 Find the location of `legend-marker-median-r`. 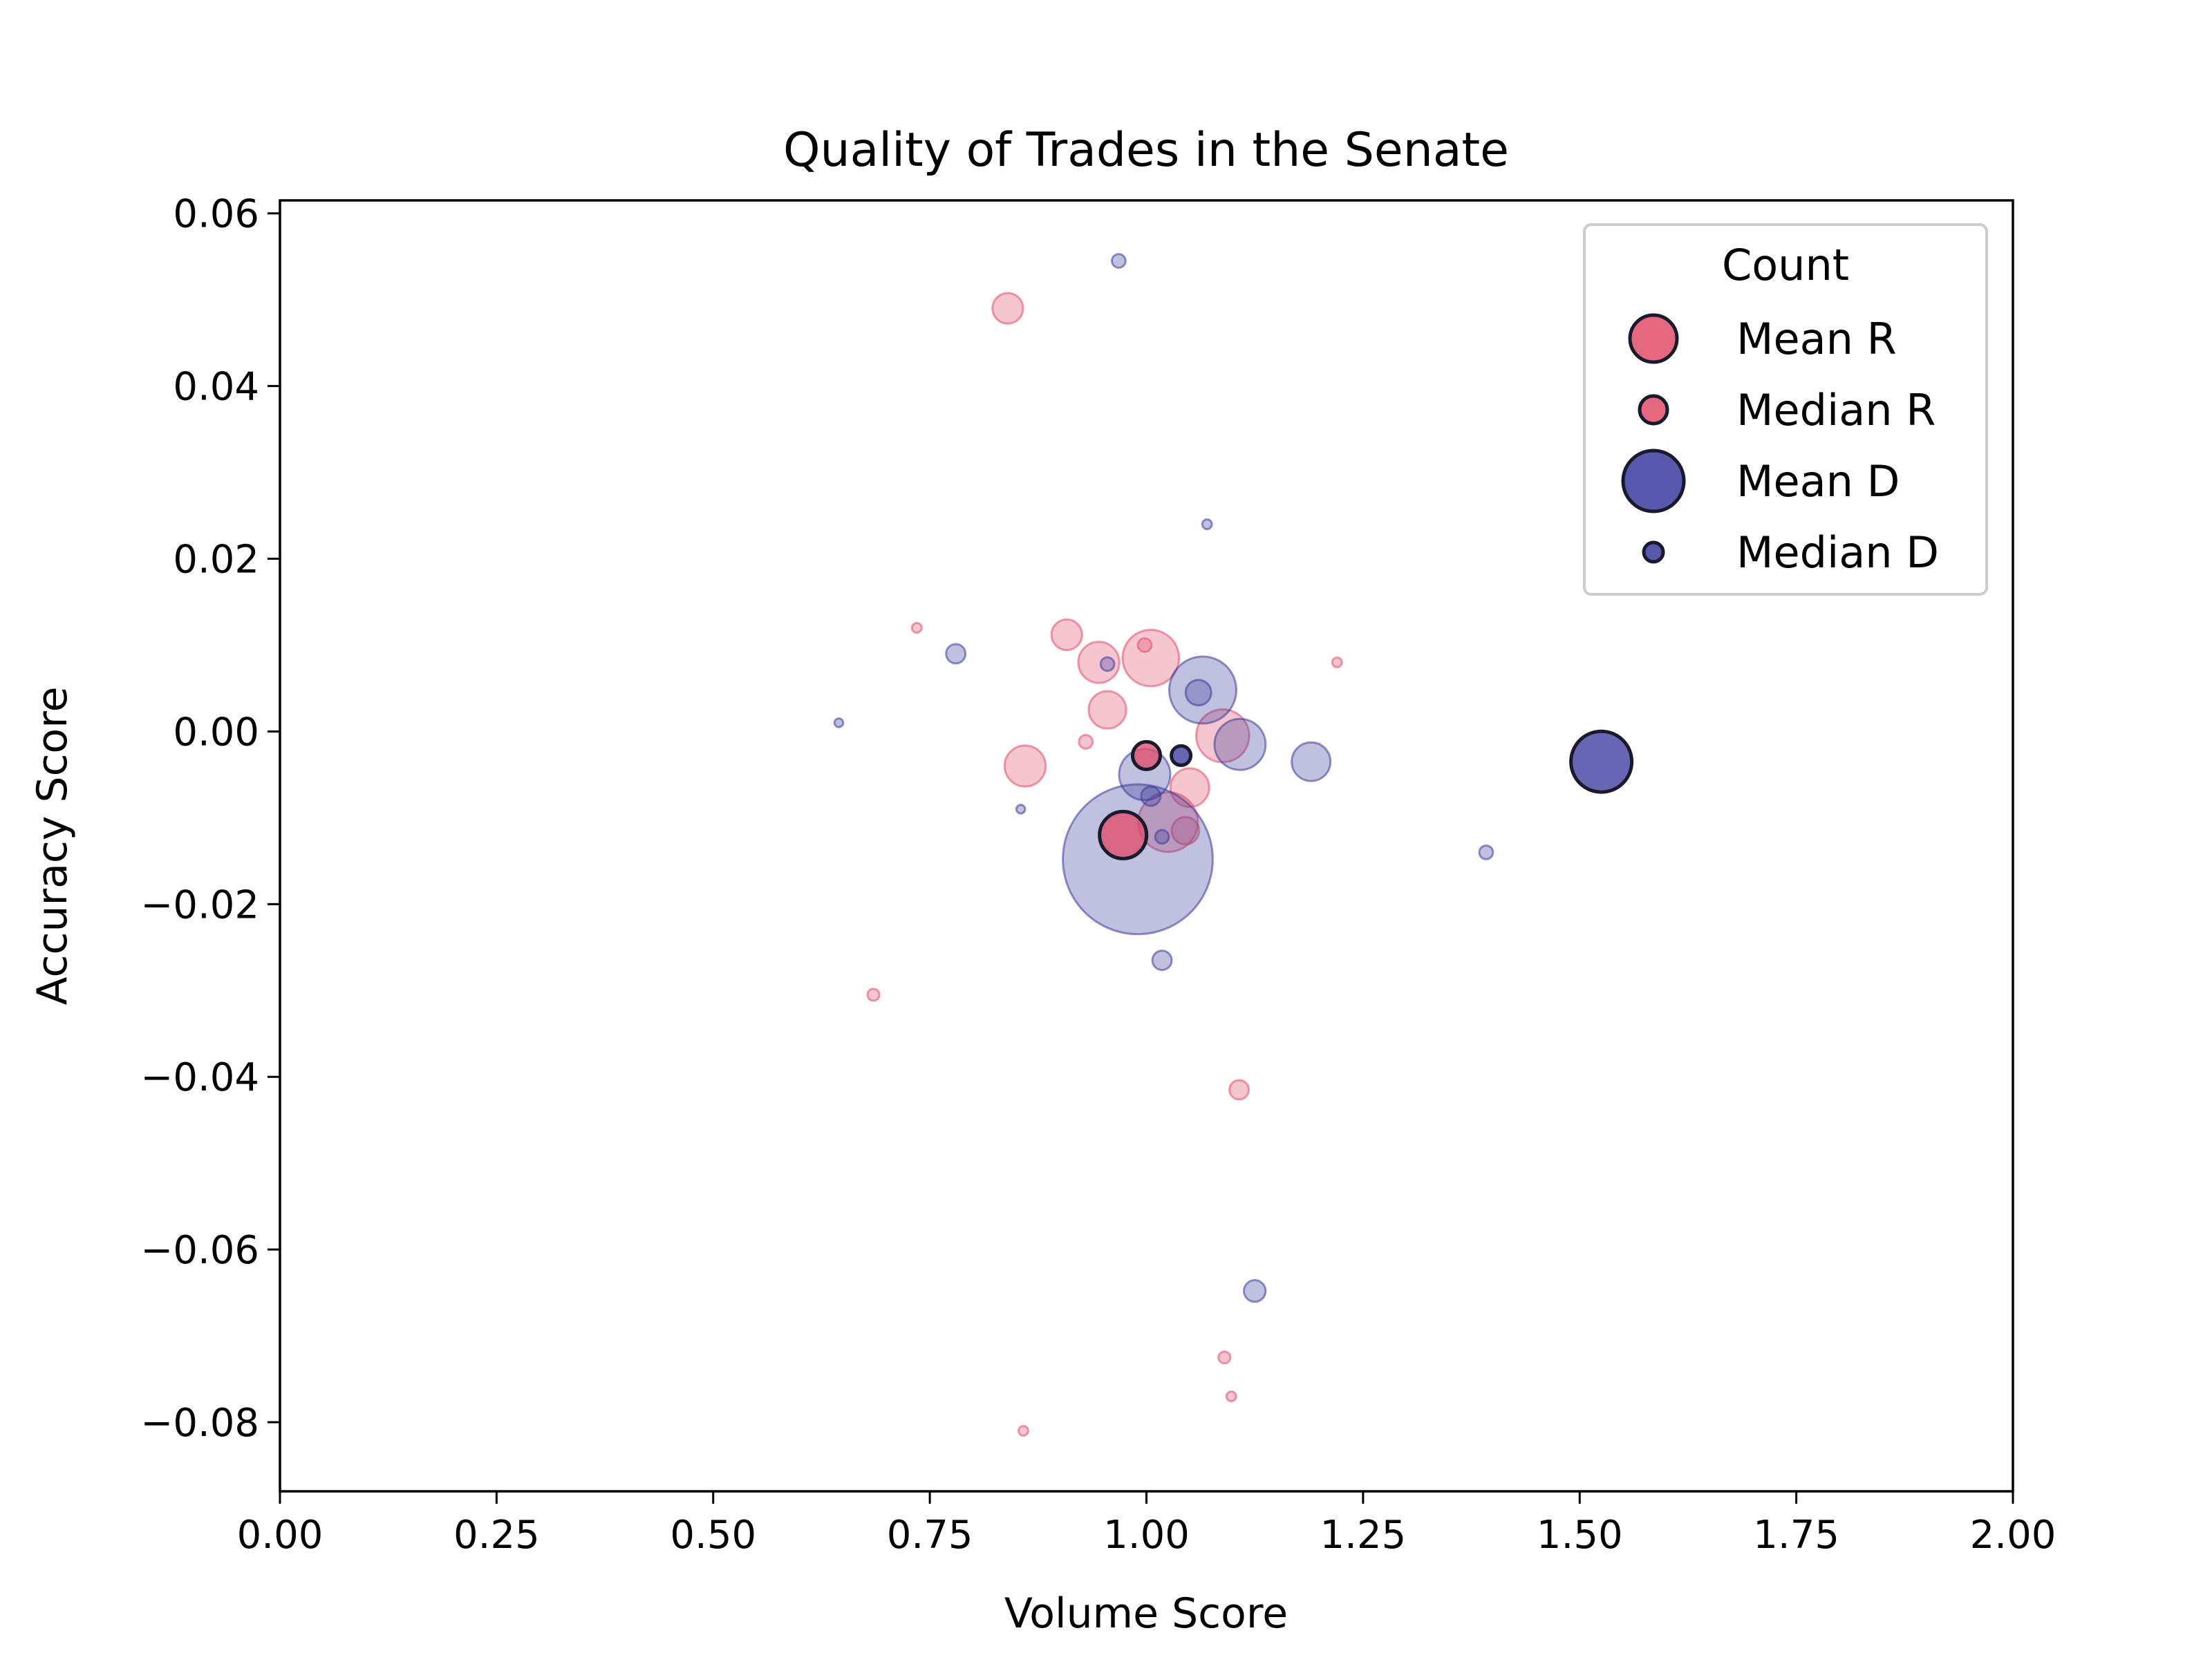

legend-marker-median-r is located at coordinates (1653, 410).